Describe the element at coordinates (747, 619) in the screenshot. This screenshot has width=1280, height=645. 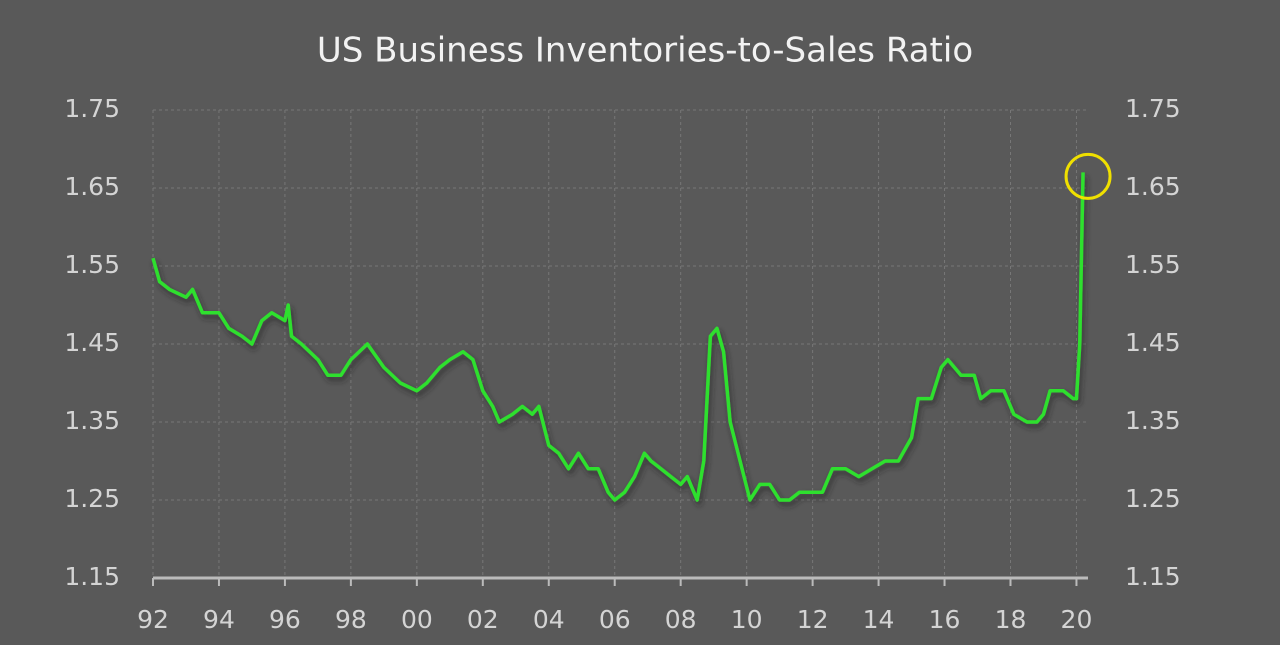
I see `x-tick-label: 10` at that location.